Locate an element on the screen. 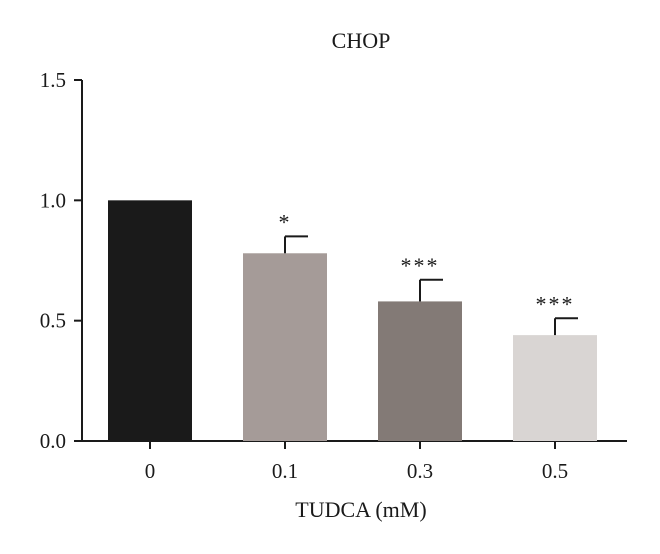  x-tick-label: 0 is located at coordinates (150, 471).